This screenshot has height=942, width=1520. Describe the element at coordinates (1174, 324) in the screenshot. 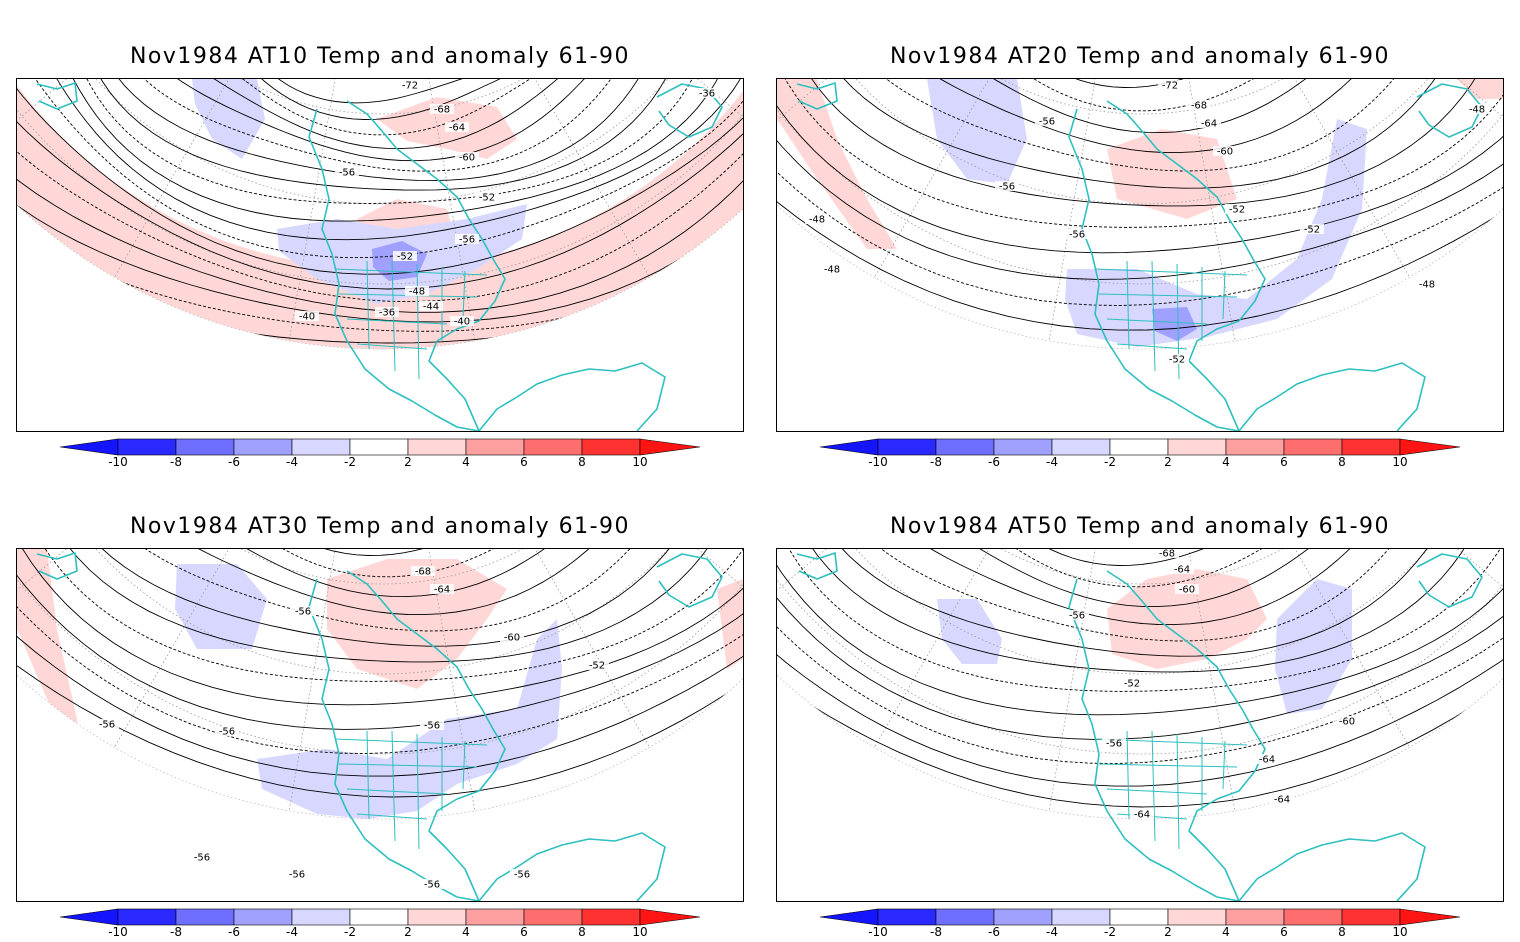

I see `cold-anomaly-core` at that location.